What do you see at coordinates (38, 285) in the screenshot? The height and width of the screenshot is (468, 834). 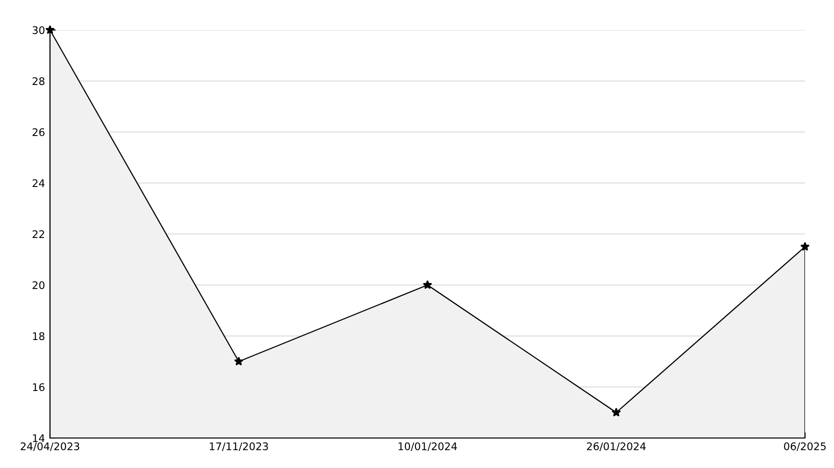 I see `y-tick-label: 20` at bounding box center [38, 285].